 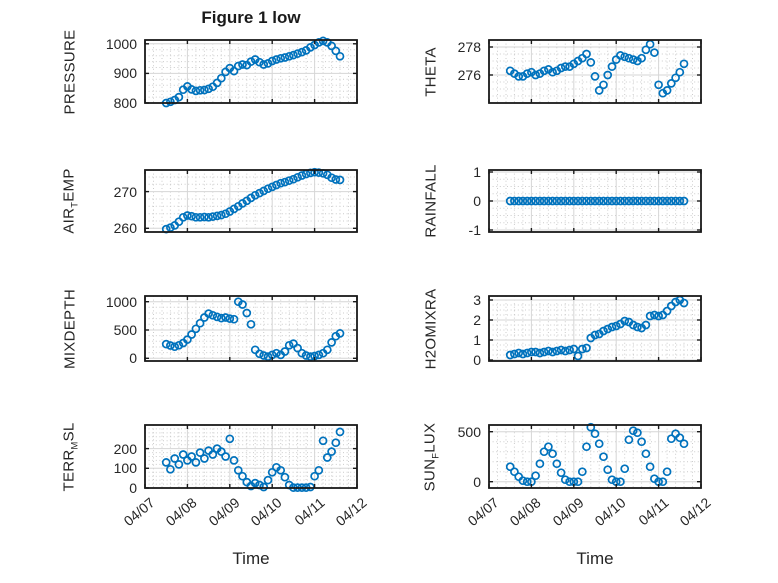 What do you see at coordinates (125, 192) in the screenshot?
I see `air-temp-ytick-label: 270` at bounding box center [125, 192].